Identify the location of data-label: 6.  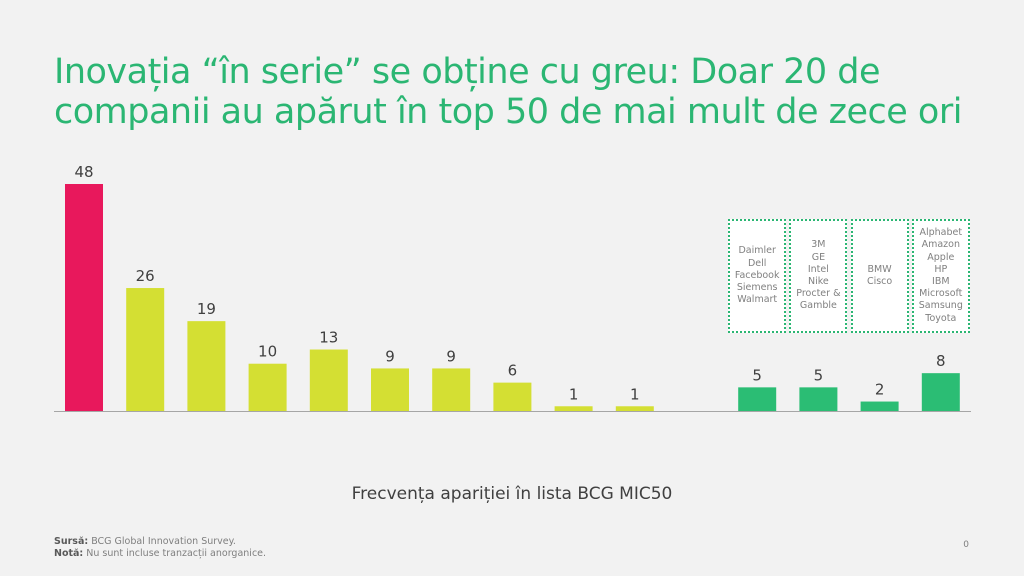
(513, 371).